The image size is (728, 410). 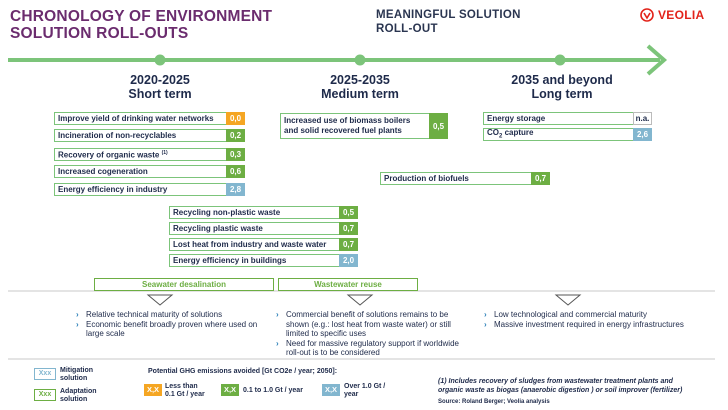 I want to click on value-badge: 0,3, so click(x=235, y=154).